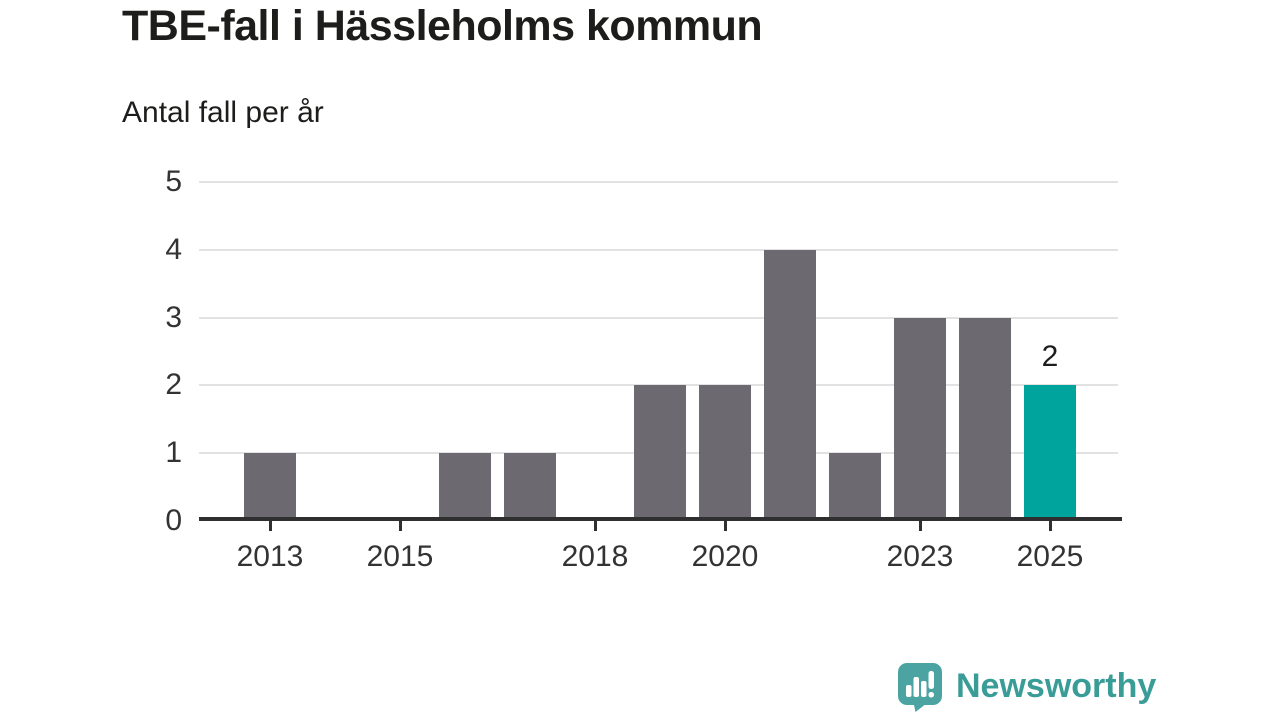  What do you see at coordinates (270, 556) in the screenshot?
I see `x-tick-label: 2013` at bounding box center [270, 556].